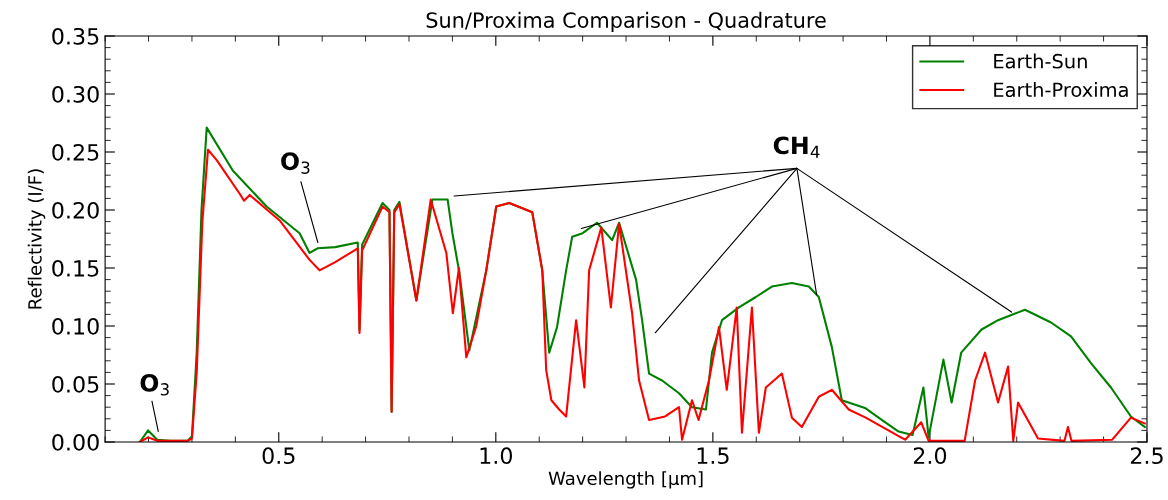  I want to click on x-tick-label: 1.5, so click(713, 456).